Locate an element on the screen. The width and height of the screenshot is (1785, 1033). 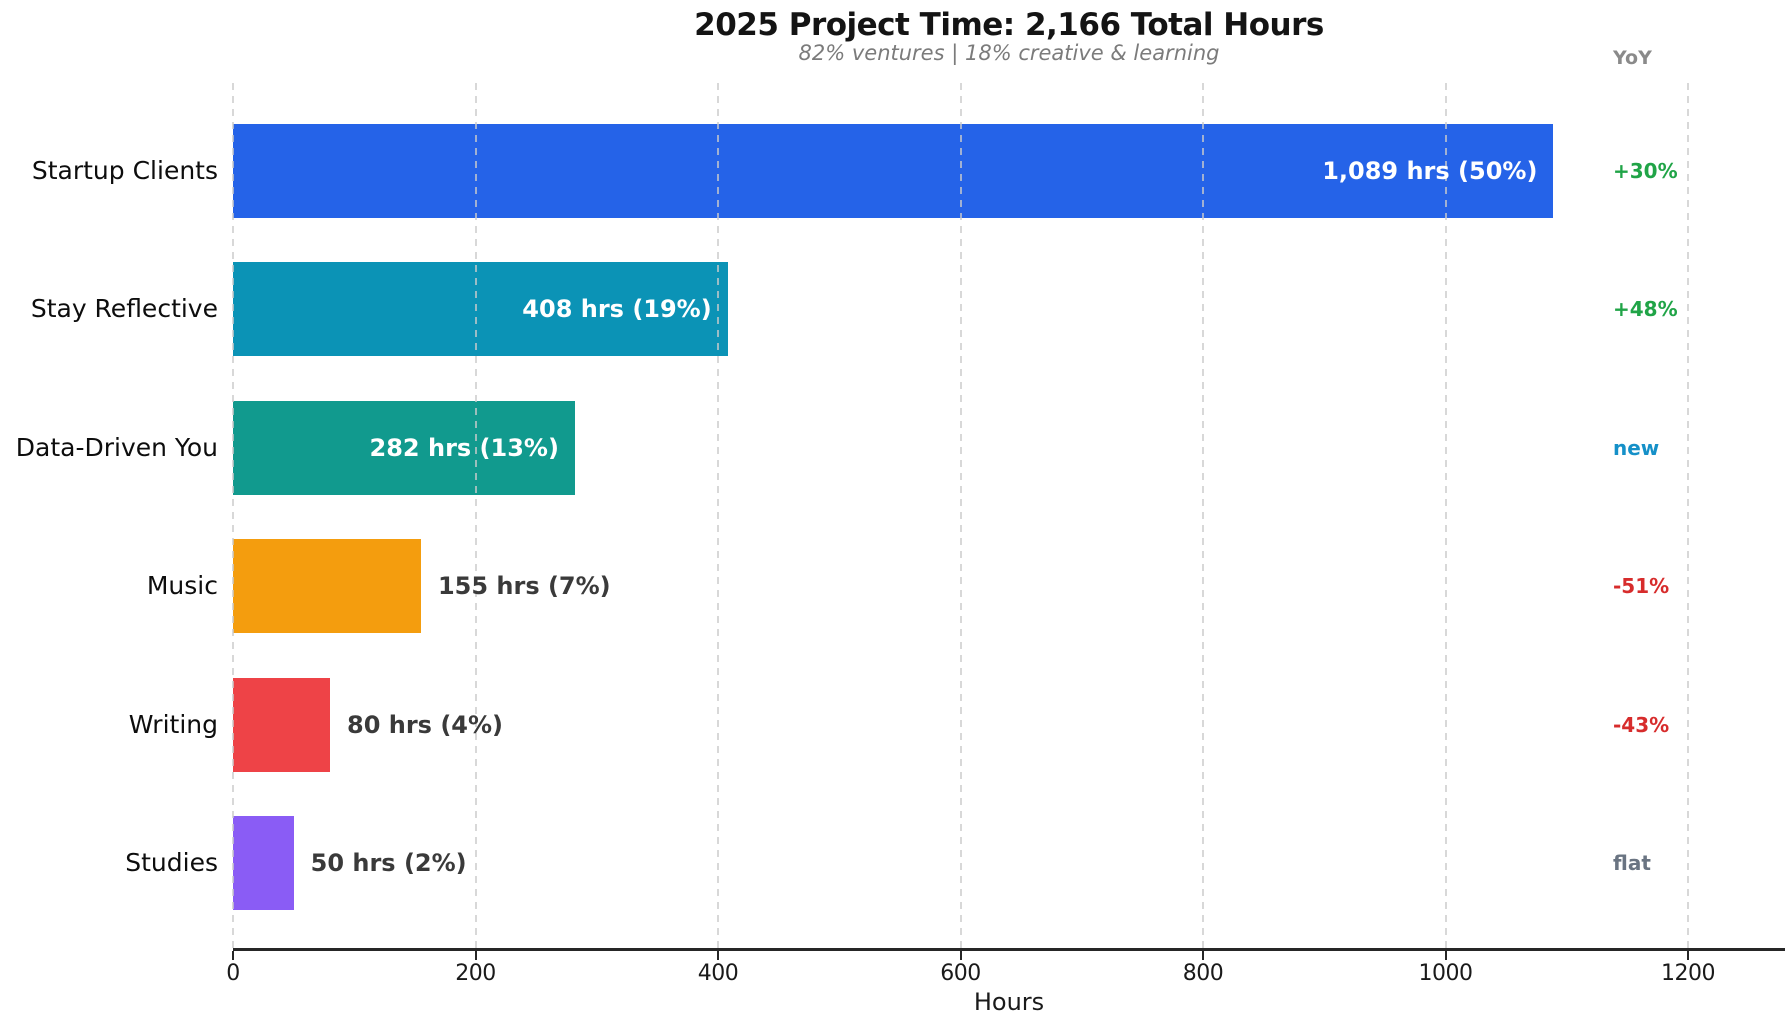
bar-row-music: Music 155 hrs (7%) -51% is located at coordinates (892, 586).